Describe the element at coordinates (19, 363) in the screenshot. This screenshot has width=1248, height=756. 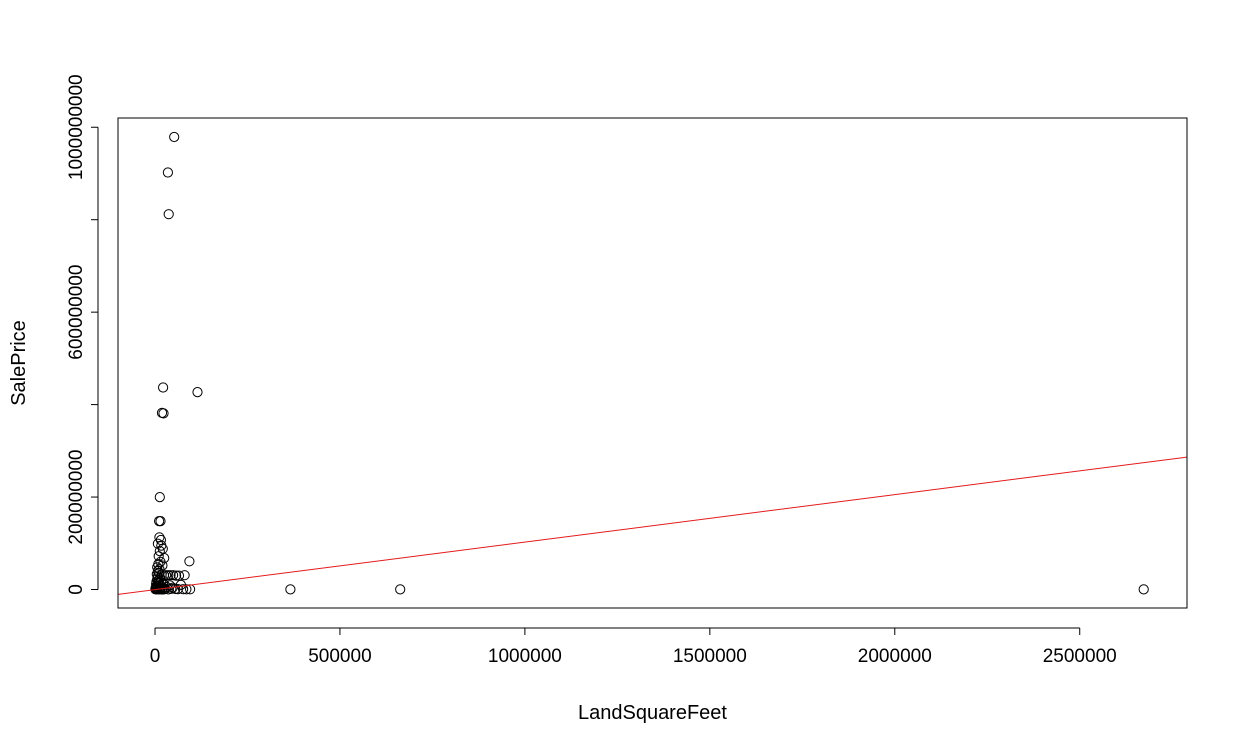
I see `y-axis-title: SalePrice` at that location.